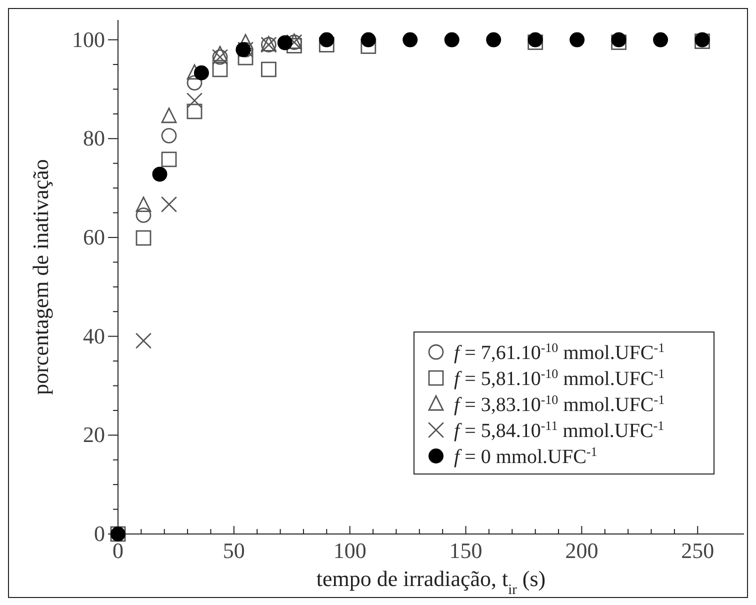  What do you see at coordinates (431, 582) in the screenshot?
I see `x-axis-title: tempo de irradiação, t$_{ir}$ (s)` at bounding box center [431, 582].